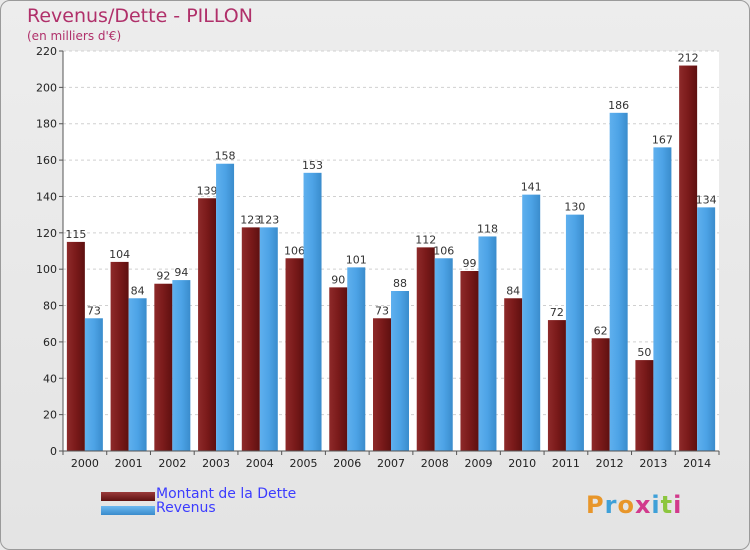 The image size is (750, 550). I want to click on y-tick-label: 0, so click(53, 451).